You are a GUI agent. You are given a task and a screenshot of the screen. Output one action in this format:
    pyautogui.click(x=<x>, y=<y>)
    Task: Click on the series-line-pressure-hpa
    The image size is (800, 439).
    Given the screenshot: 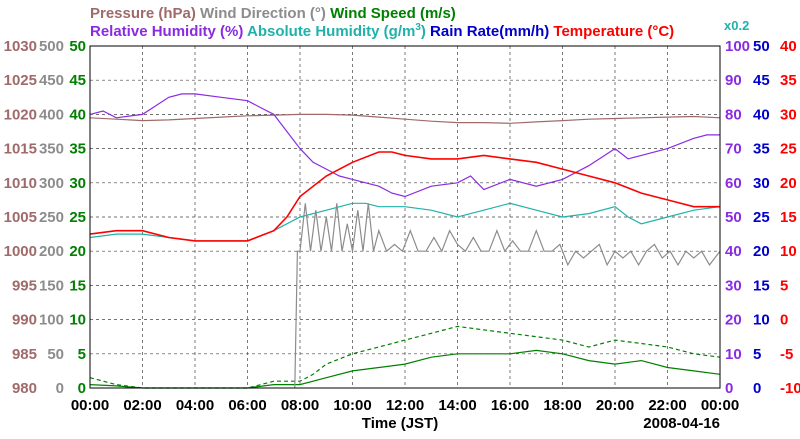 What is the action you would take?
    pyautogui.click(x=405, y=118)
    